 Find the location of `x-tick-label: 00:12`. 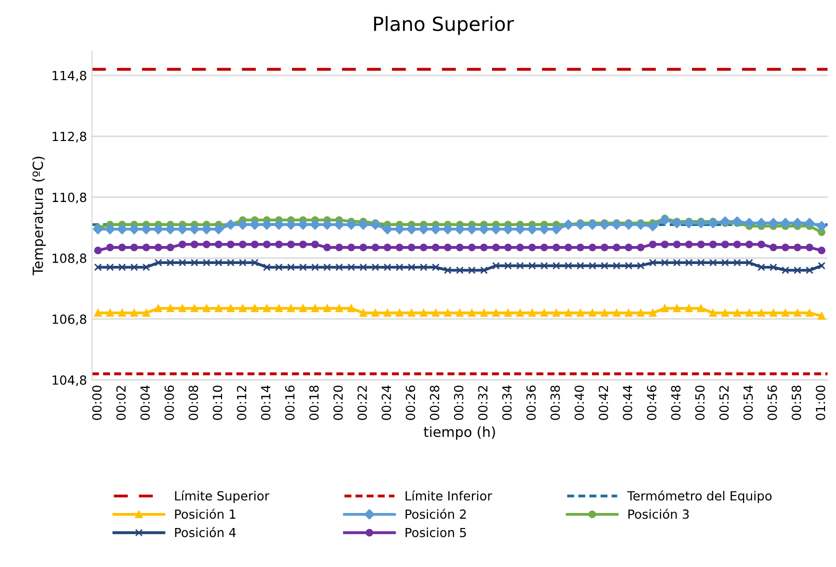

x-tick-label: 00:12 is located at coordinates (241, 403).